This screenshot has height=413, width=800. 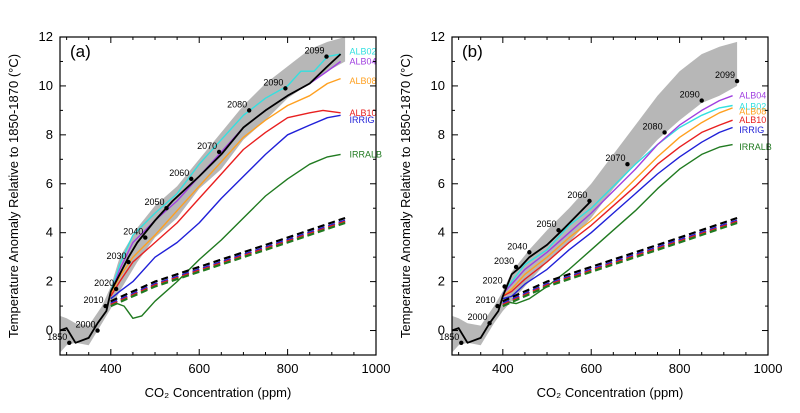 What do you see at coordinates (577, 195) in the screenshot?
I see `year-label: 2060` at bounding box center [577, 195].